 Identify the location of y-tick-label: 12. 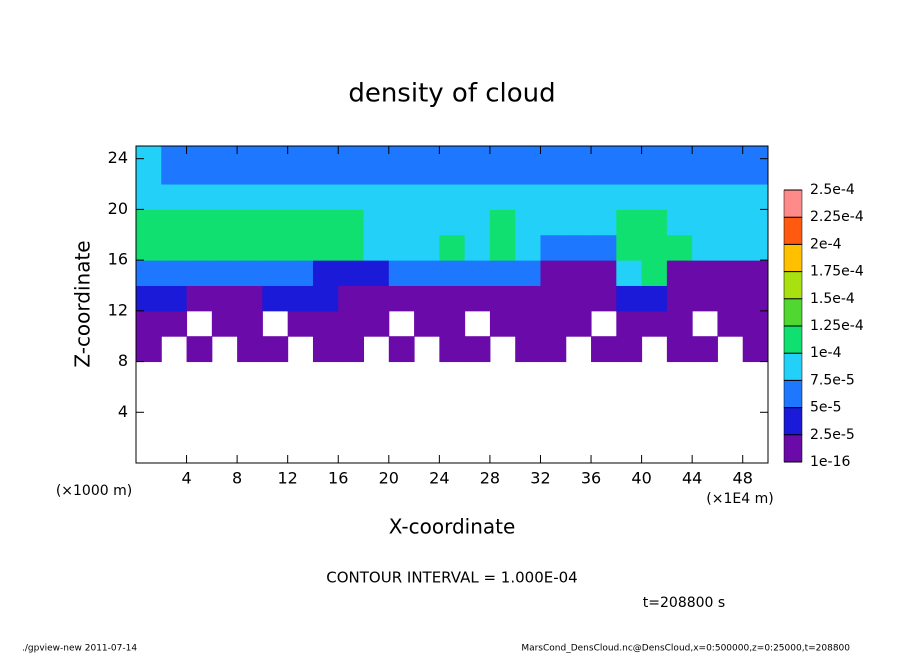
(118, 309).